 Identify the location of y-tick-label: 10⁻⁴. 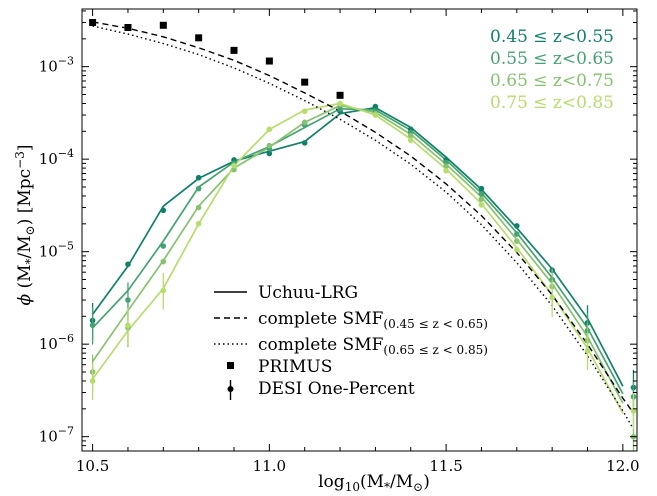
(56, 157).